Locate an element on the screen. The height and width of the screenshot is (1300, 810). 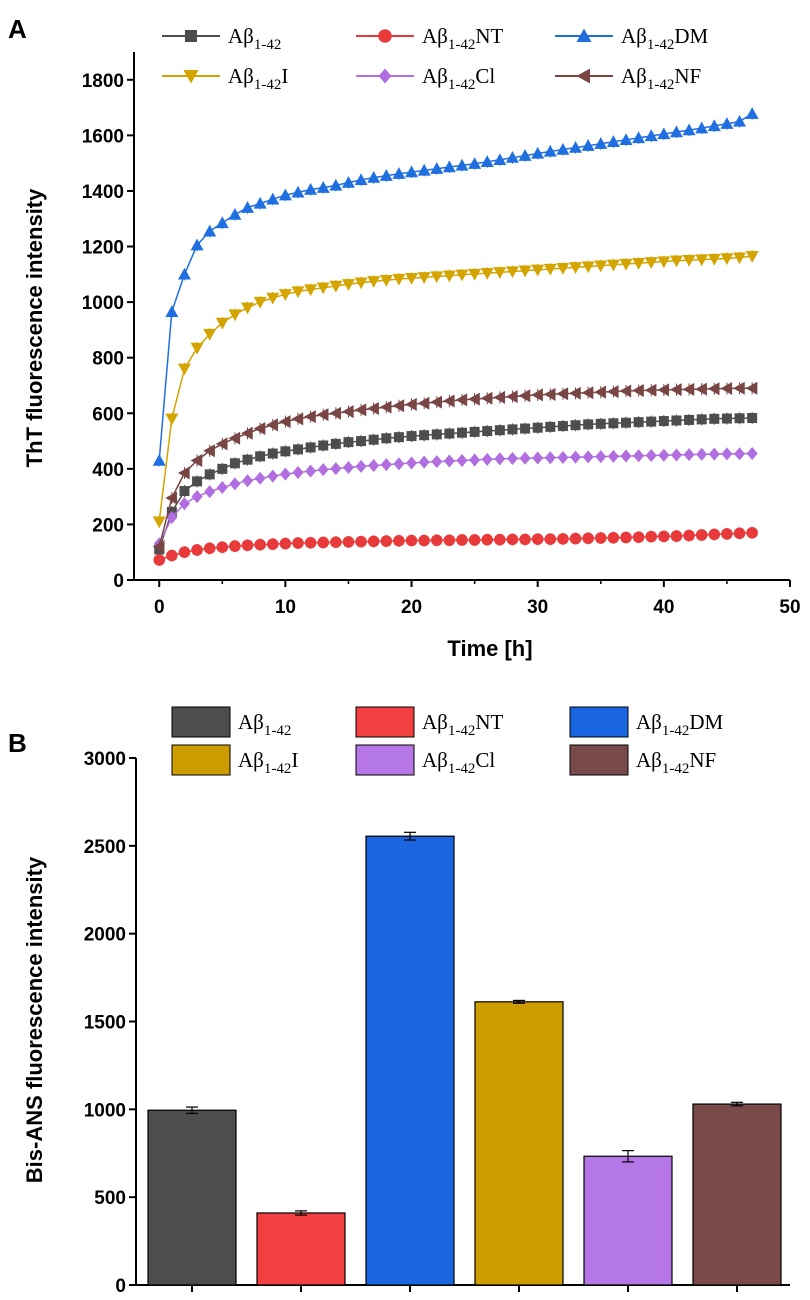
chart-b-legend-item-2: Aβ1-42DM is located at coordinates (646, 722).